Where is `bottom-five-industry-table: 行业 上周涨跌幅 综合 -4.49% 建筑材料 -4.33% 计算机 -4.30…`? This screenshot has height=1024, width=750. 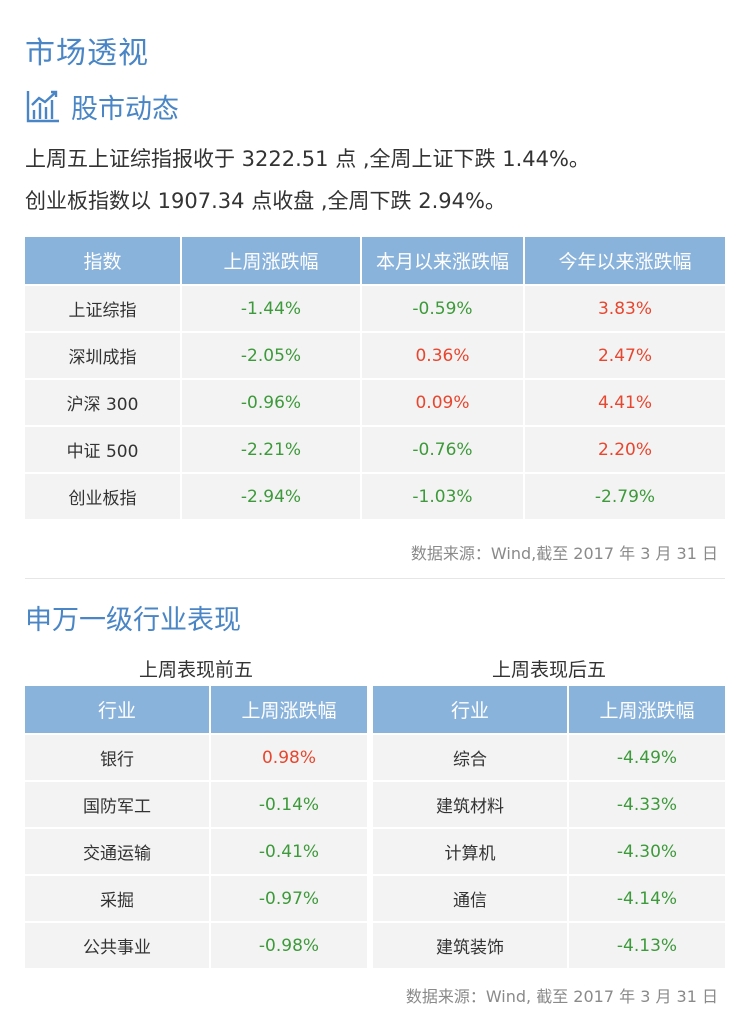
bottom-five-industry-table: 行业 上周涨跌幅 综合 -4.49% 建筑材料 -4.33% 计算机 -4.30… is located at coordinates (549, 827).